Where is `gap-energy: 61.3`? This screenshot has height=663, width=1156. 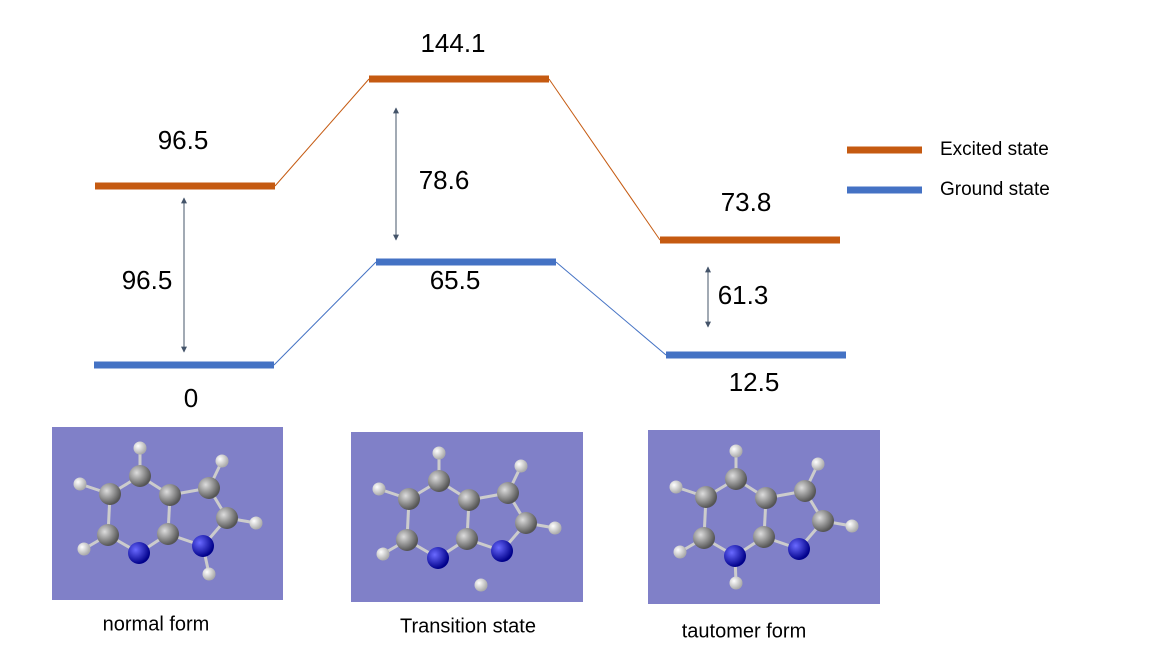
gap-energy: 61.3 is located at coordinates (743, 295).